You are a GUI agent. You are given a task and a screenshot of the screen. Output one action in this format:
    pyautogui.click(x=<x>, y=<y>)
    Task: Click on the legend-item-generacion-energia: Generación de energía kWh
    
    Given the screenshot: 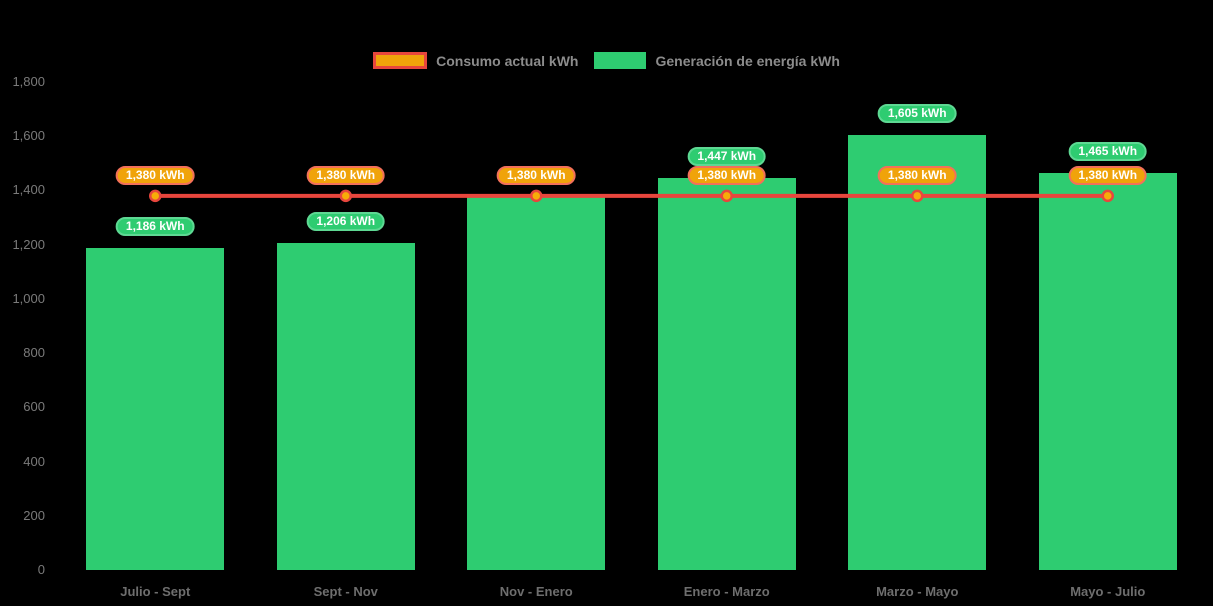 What is the action you would take?
    pyautogui.click(x=717, y=60)
    